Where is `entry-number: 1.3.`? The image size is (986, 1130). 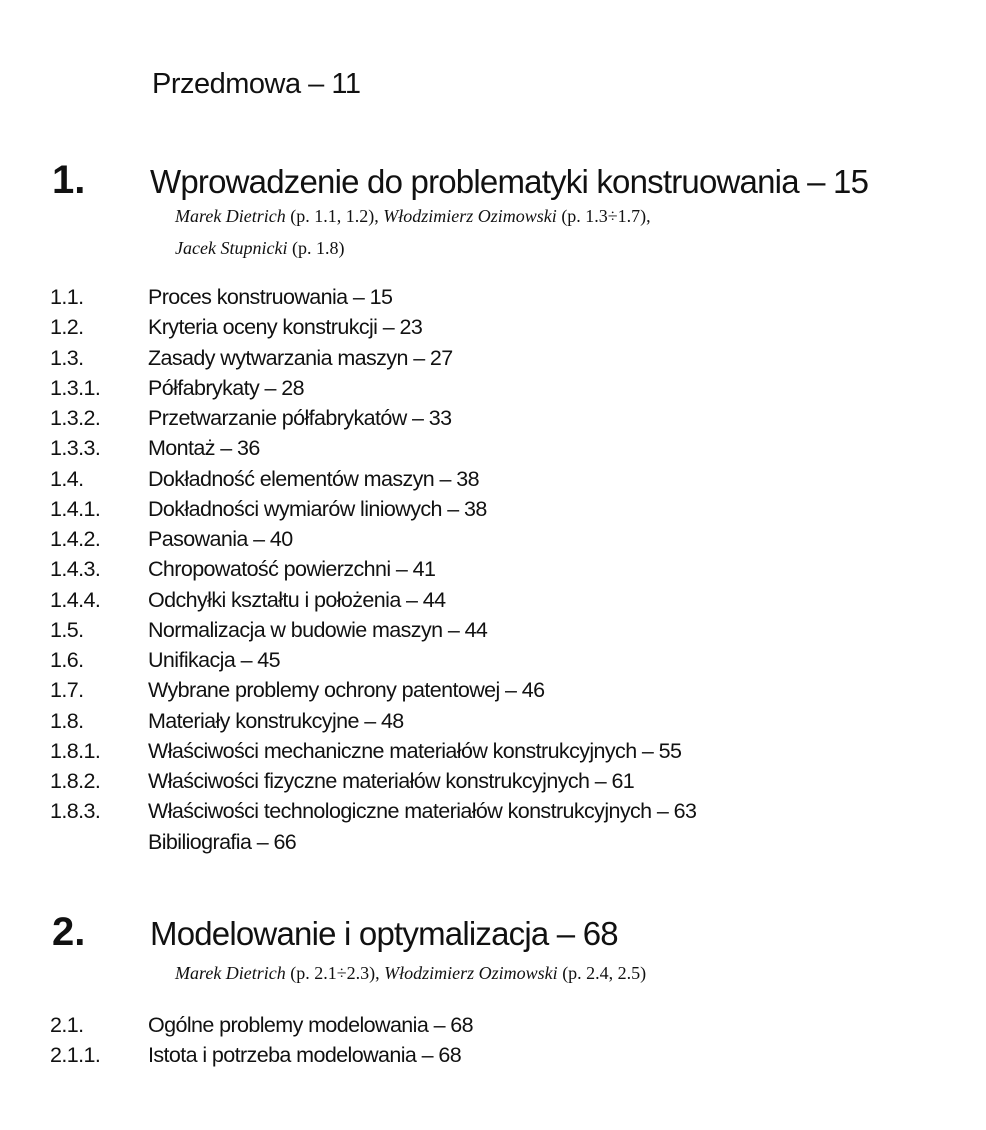 entry-number: 1.3. is located at coordinates (67, 357).